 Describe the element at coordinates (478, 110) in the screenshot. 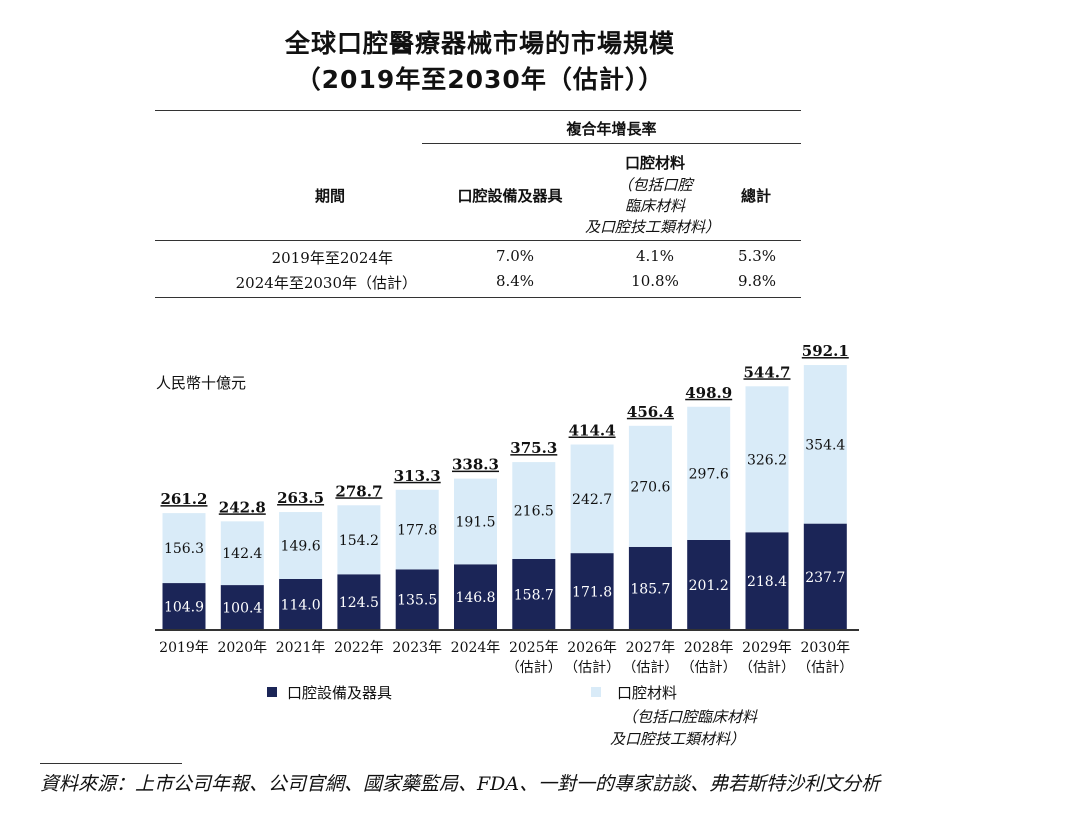

I see `table-top-rule` at that location.